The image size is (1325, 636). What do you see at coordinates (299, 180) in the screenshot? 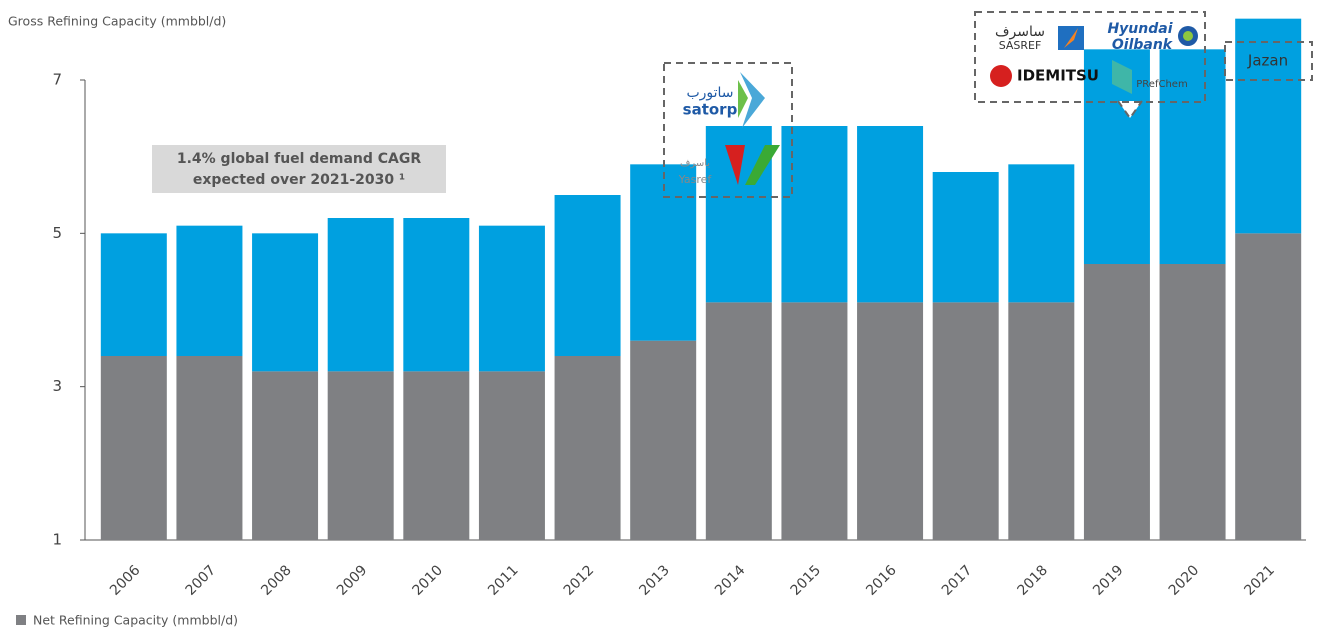
I see `annotation: expected over 2021-2030 ¹` at bounding box center [299, 180].